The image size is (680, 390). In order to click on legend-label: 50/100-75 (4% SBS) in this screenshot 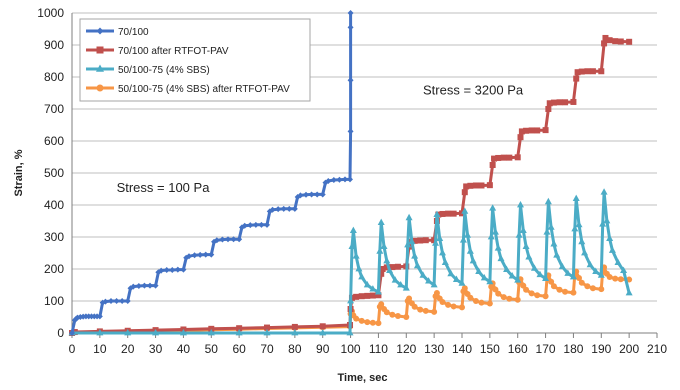, I will do `click(164, 70)`.